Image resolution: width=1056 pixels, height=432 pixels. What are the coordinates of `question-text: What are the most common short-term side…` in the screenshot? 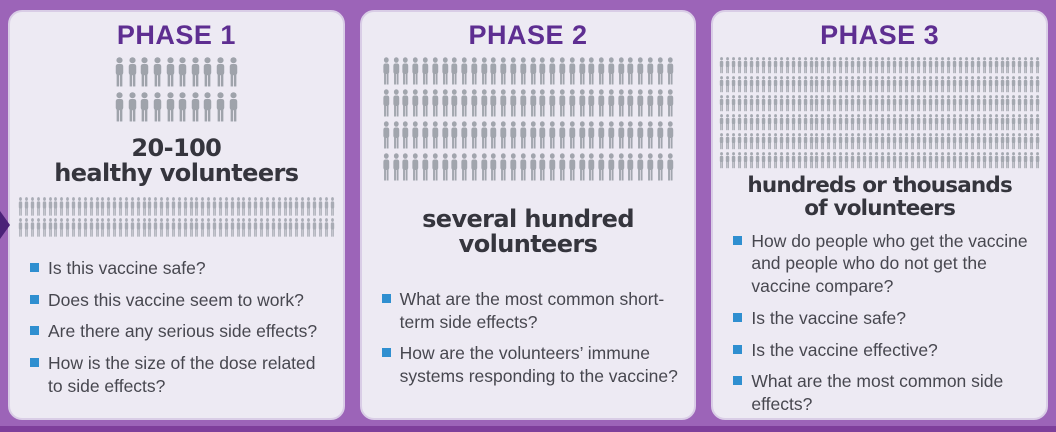 It's located at (532, 310).